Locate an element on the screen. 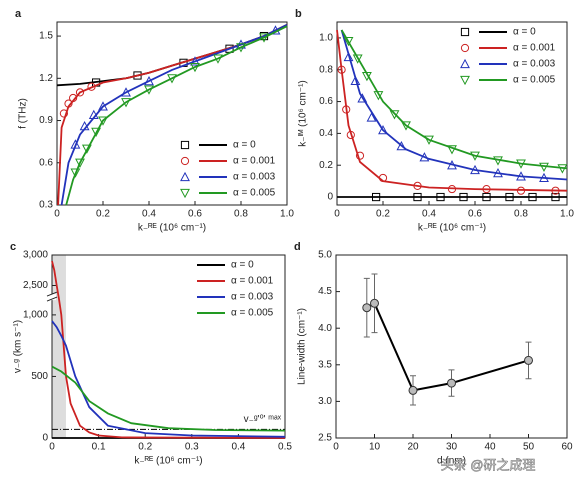  x-tick-label: 40 is located at coordinates (490, 447).